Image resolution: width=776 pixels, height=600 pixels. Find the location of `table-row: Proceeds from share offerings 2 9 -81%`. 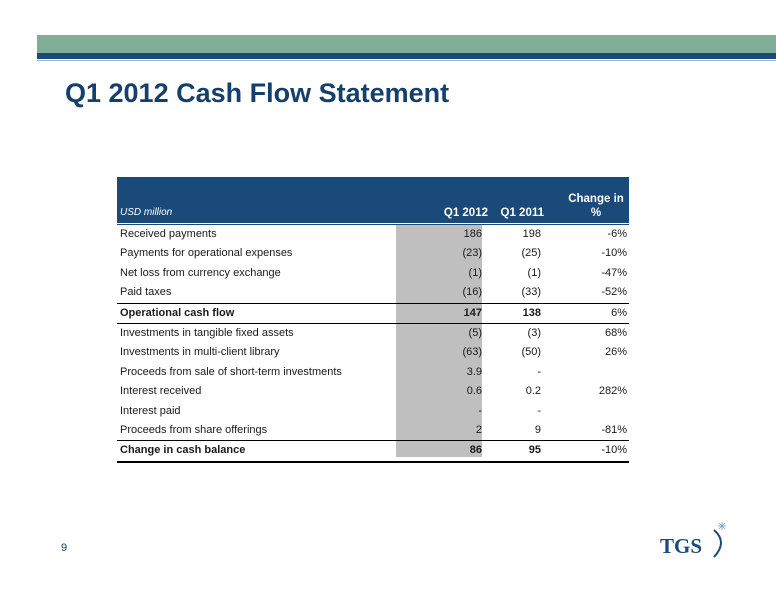

table-row: Proceeds from share offerings 2 9 -81% is located at coordinates (373, 430).